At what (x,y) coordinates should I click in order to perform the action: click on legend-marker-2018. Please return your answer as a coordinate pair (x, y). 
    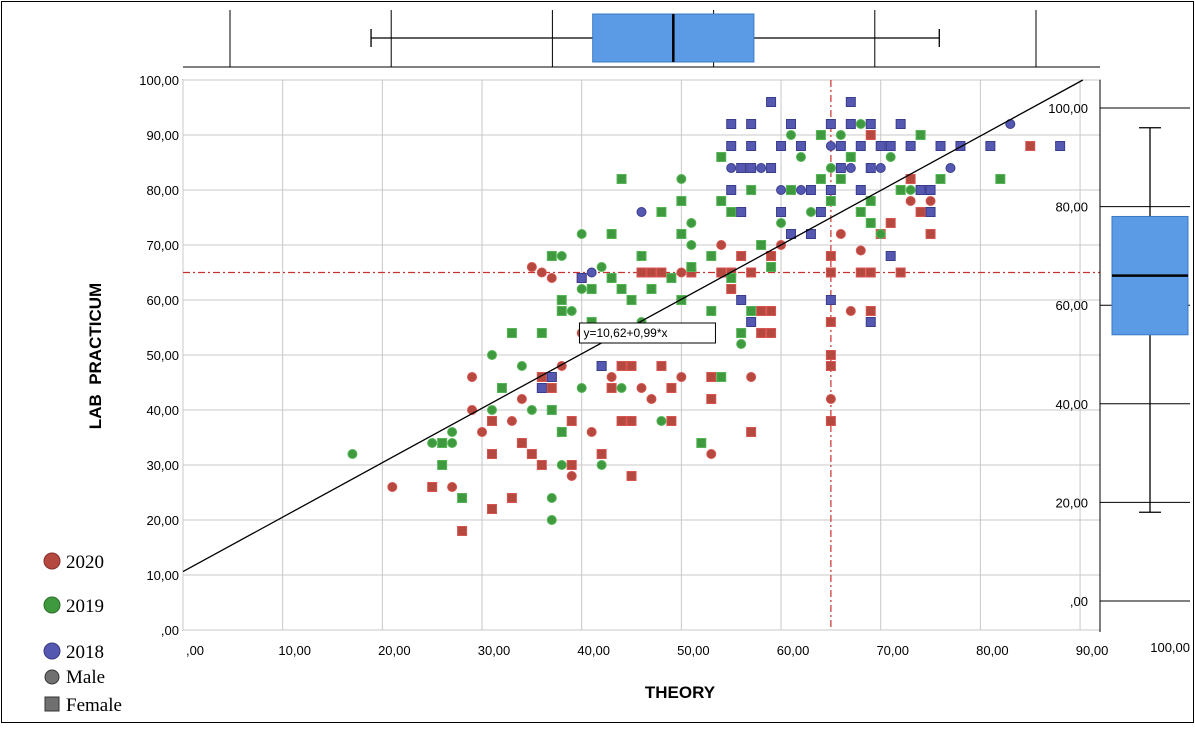
    Looking at the image, I should click on (52, 651).